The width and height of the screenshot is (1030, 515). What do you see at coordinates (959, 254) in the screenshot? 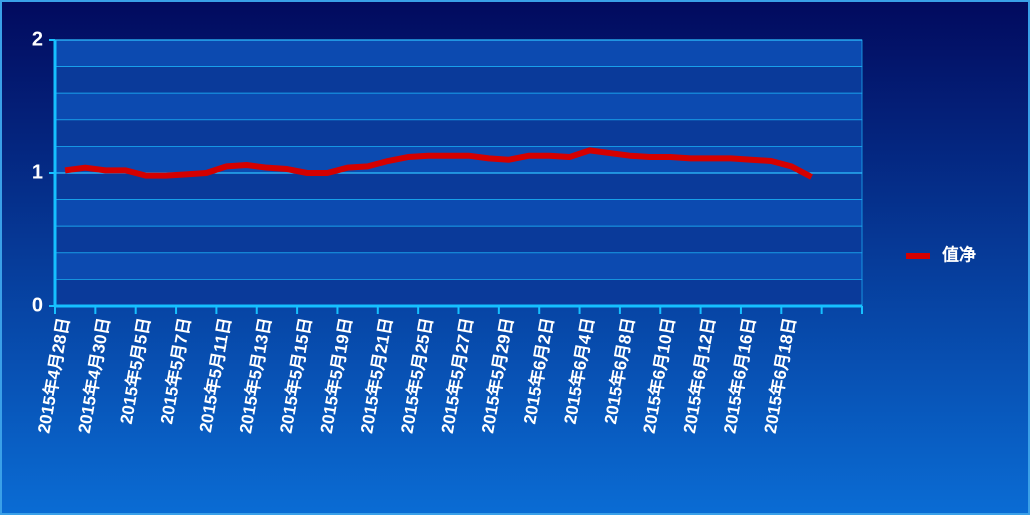
I see `legend-label: 值净` at bounding box center [959, 254].